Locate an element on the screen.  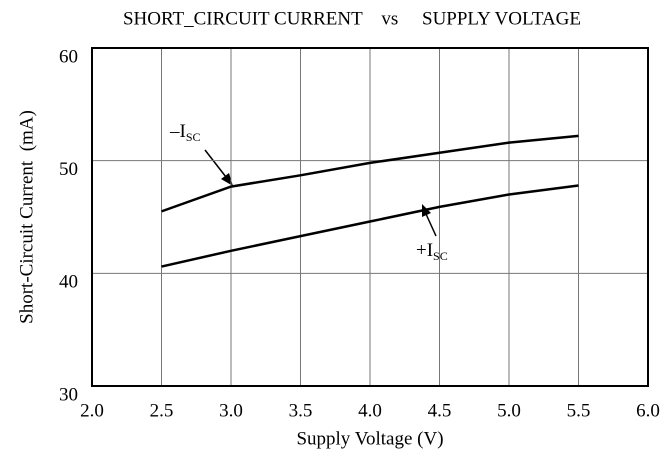
x-tick-label: 5.5 is located at coordinates (579, 410).